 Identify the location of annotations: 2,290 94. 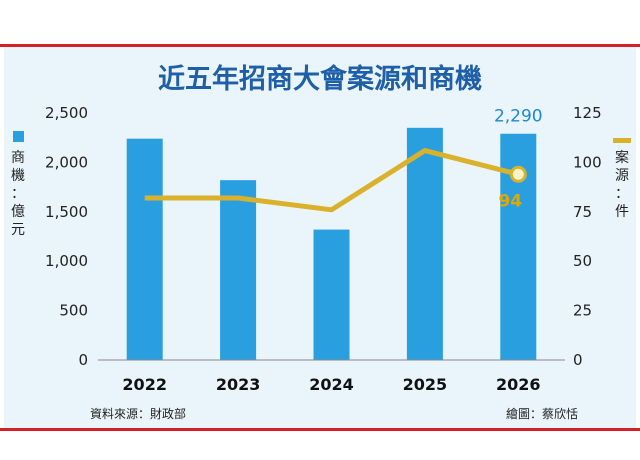
(518, 159).